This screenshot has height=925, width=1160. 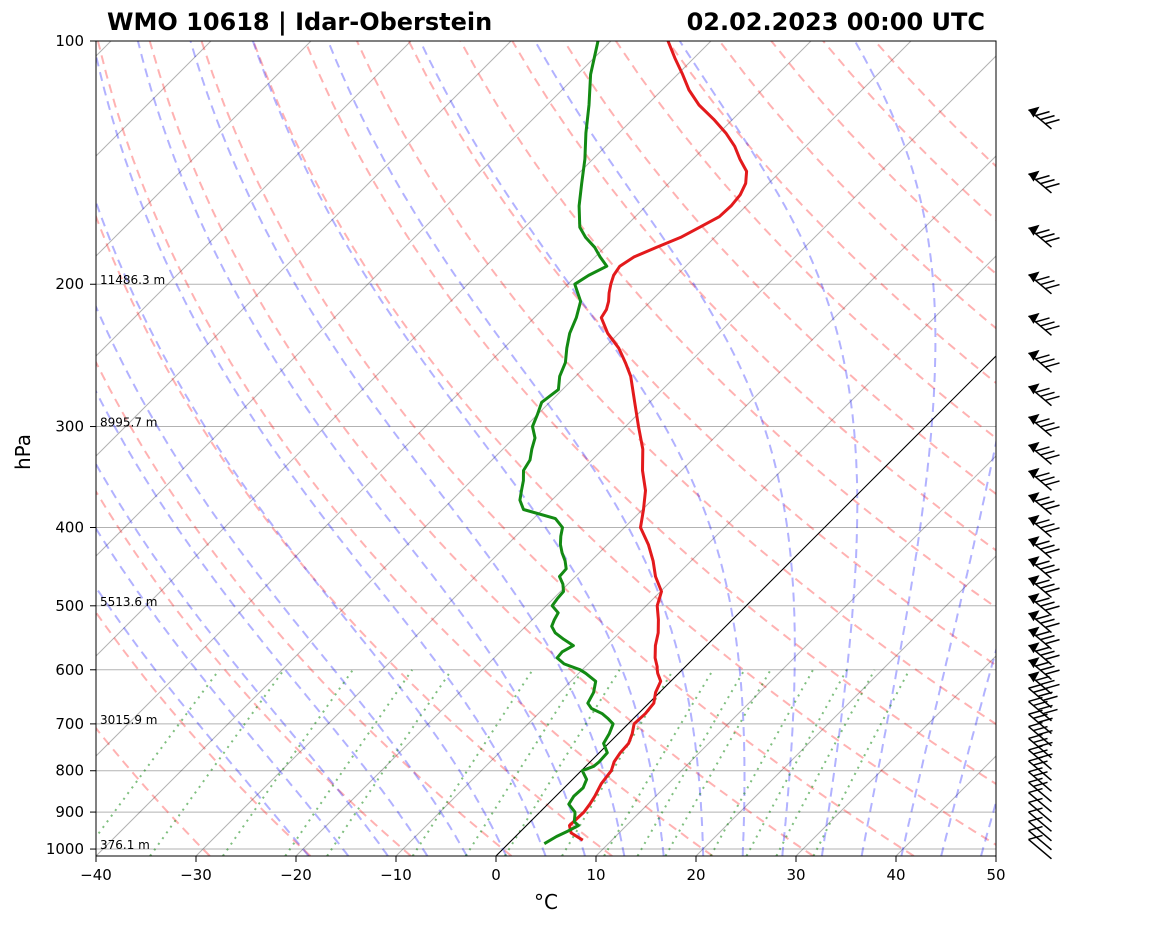 I want to click on dewpoint-profile, so click(x=566, y=443).